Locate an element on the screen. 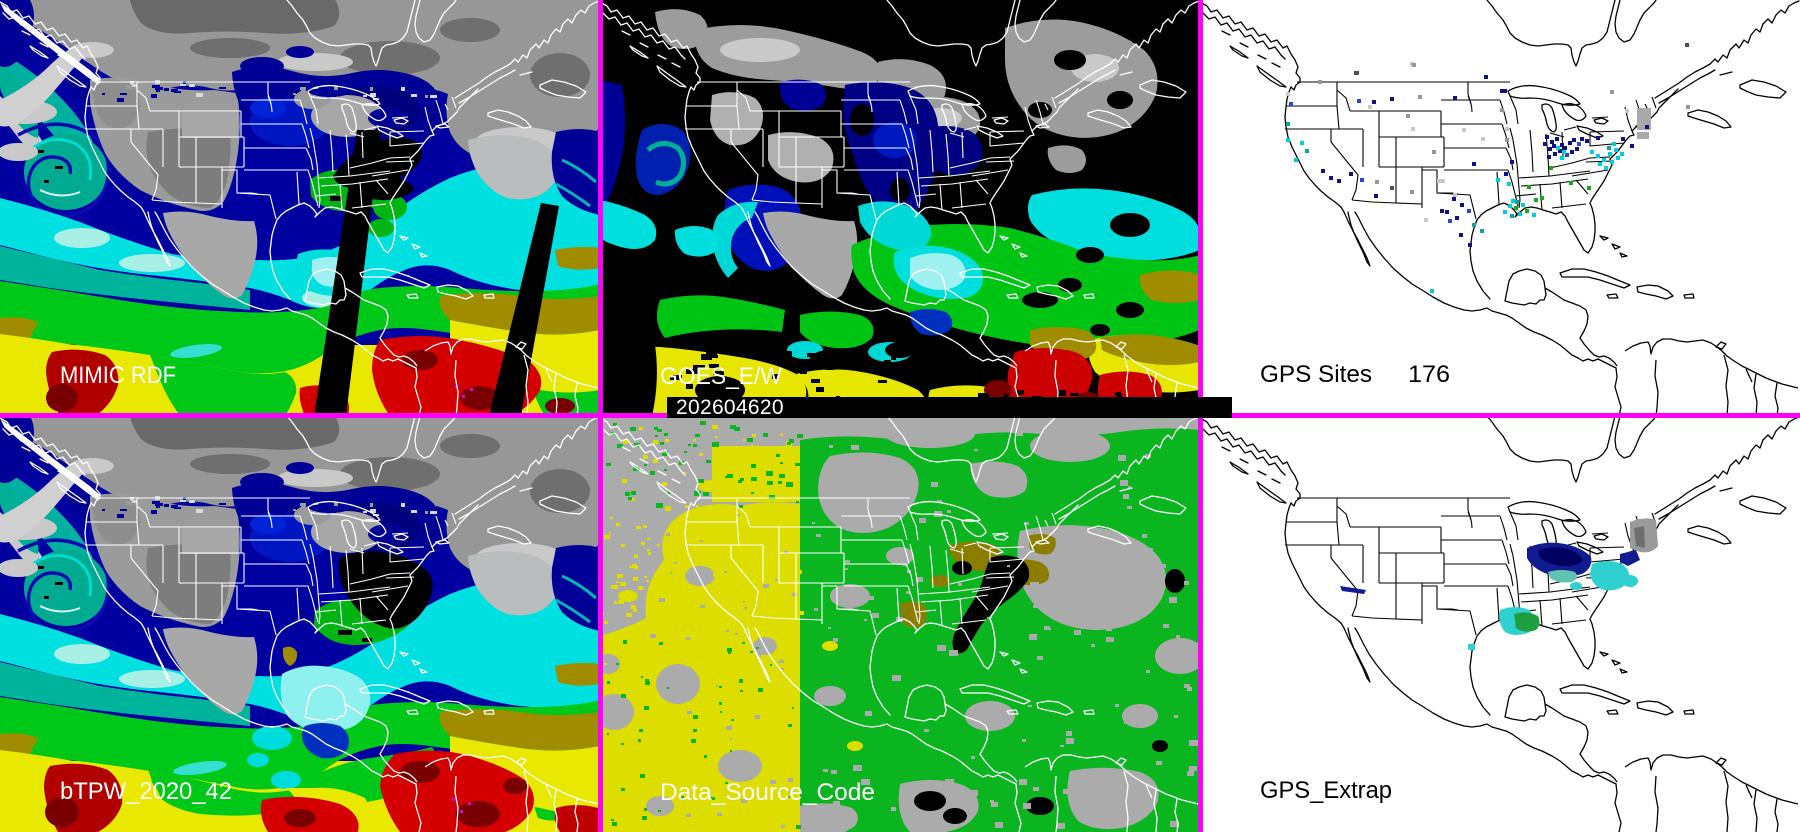  svg-text: Data_Source_Code is located at coordinates (767, 792).